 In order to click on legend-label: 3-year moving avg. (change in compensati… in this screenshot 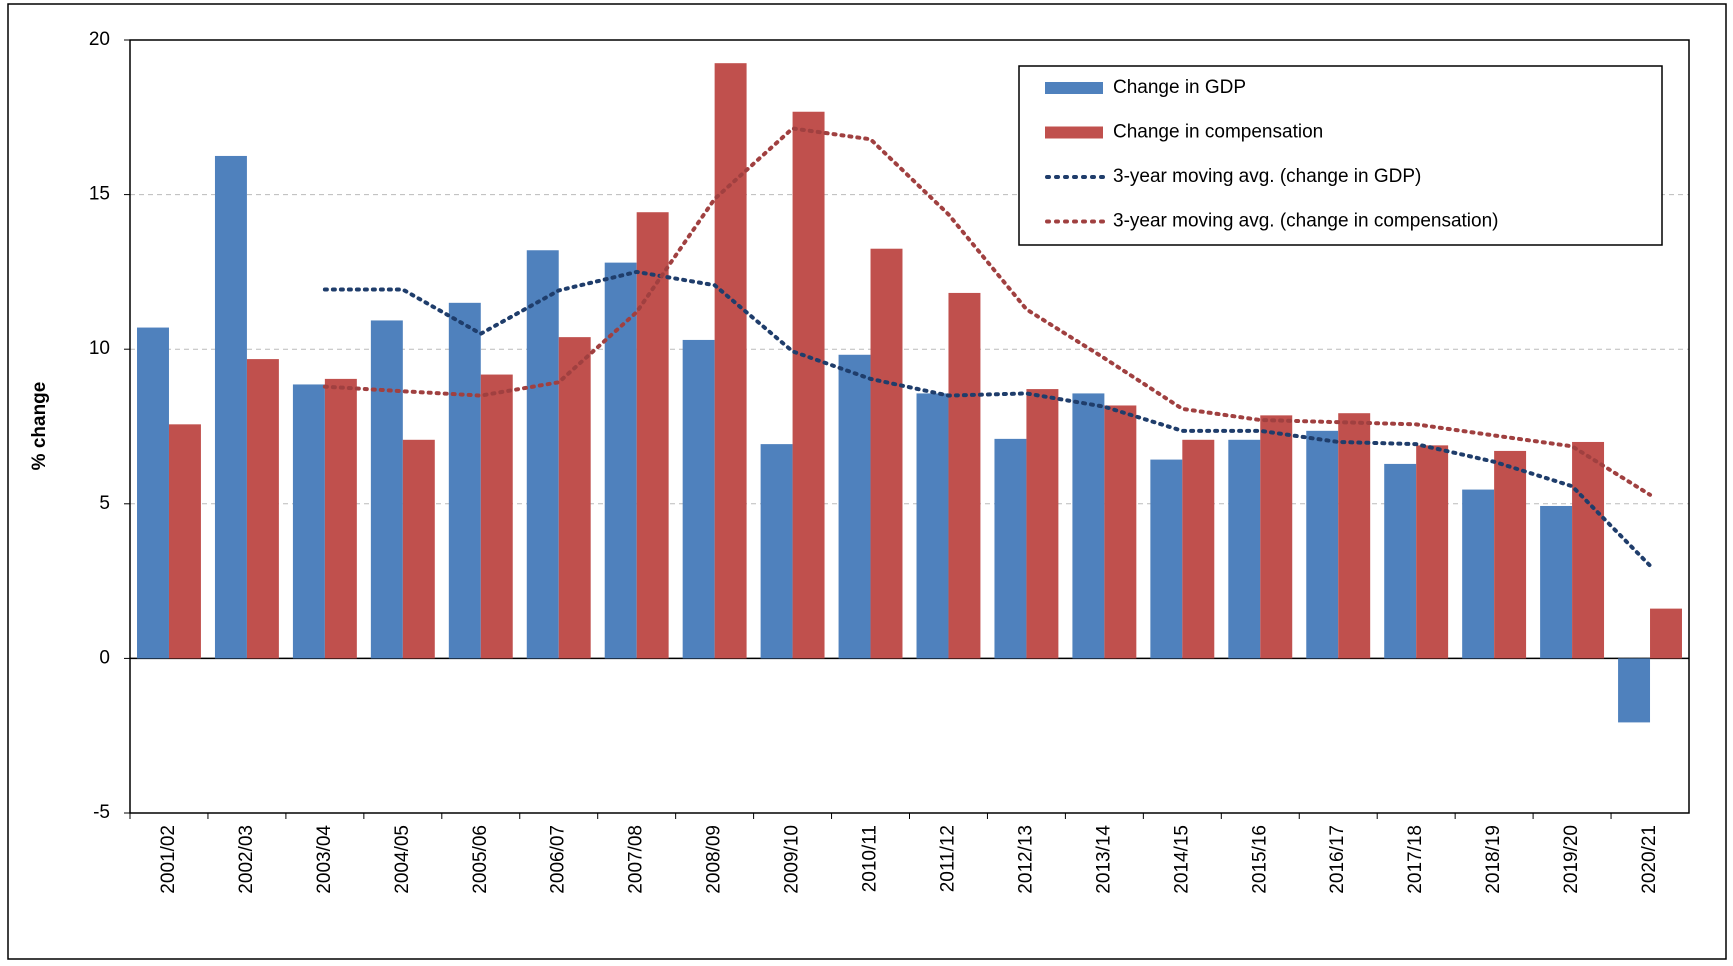, I will do `click(1305, 221)`.